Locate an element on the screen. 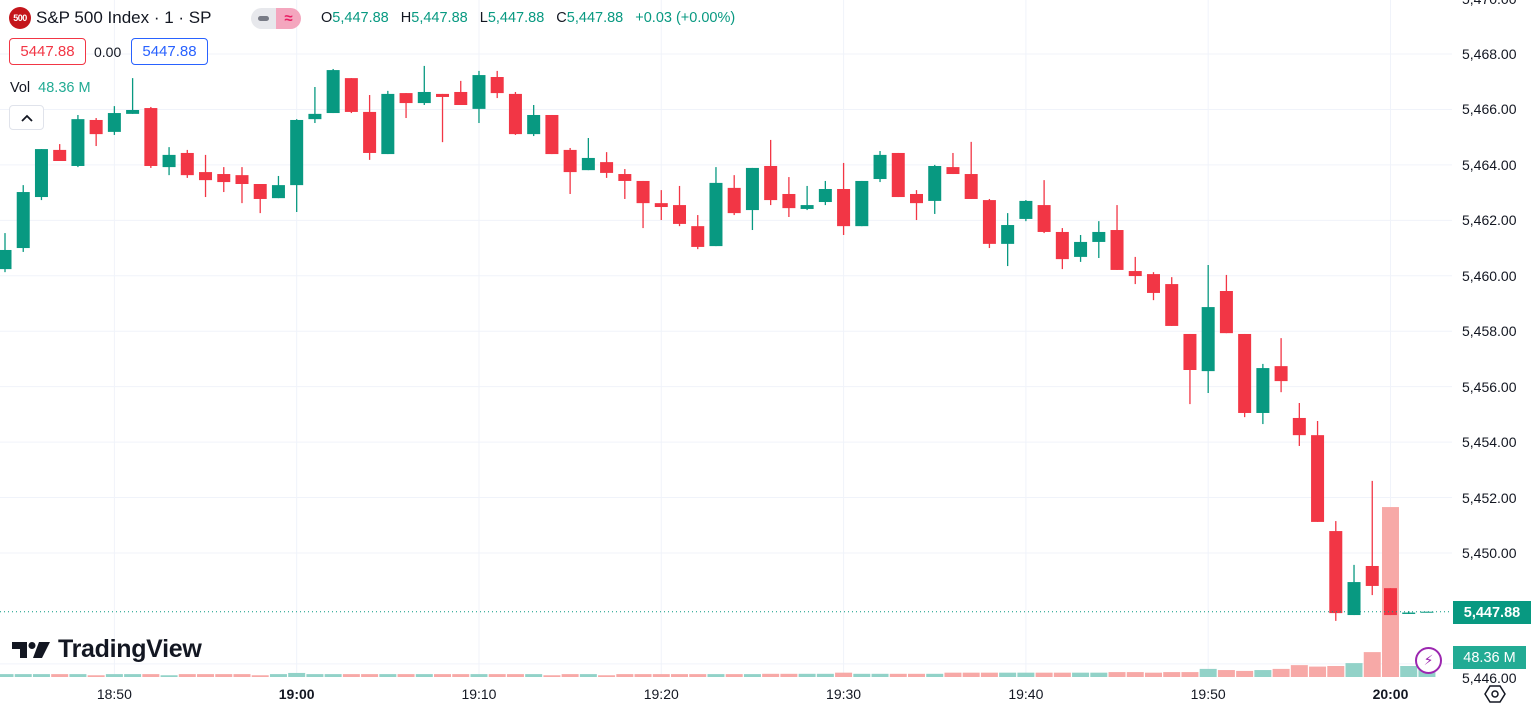  low-label: L is located at coordinates (483, 18).